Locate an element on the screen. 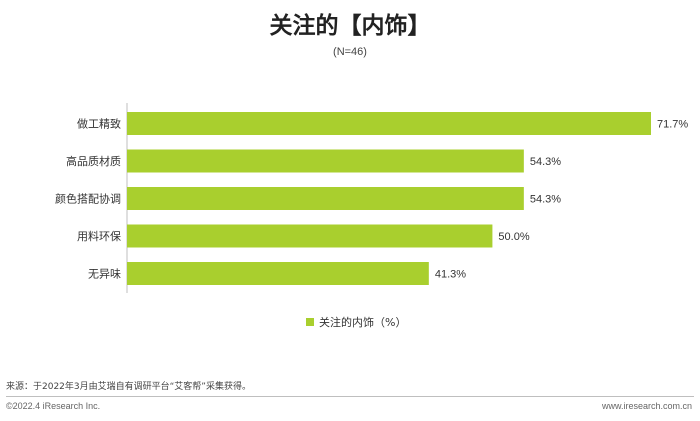  footer-divider is located at coordinates (350, 396).